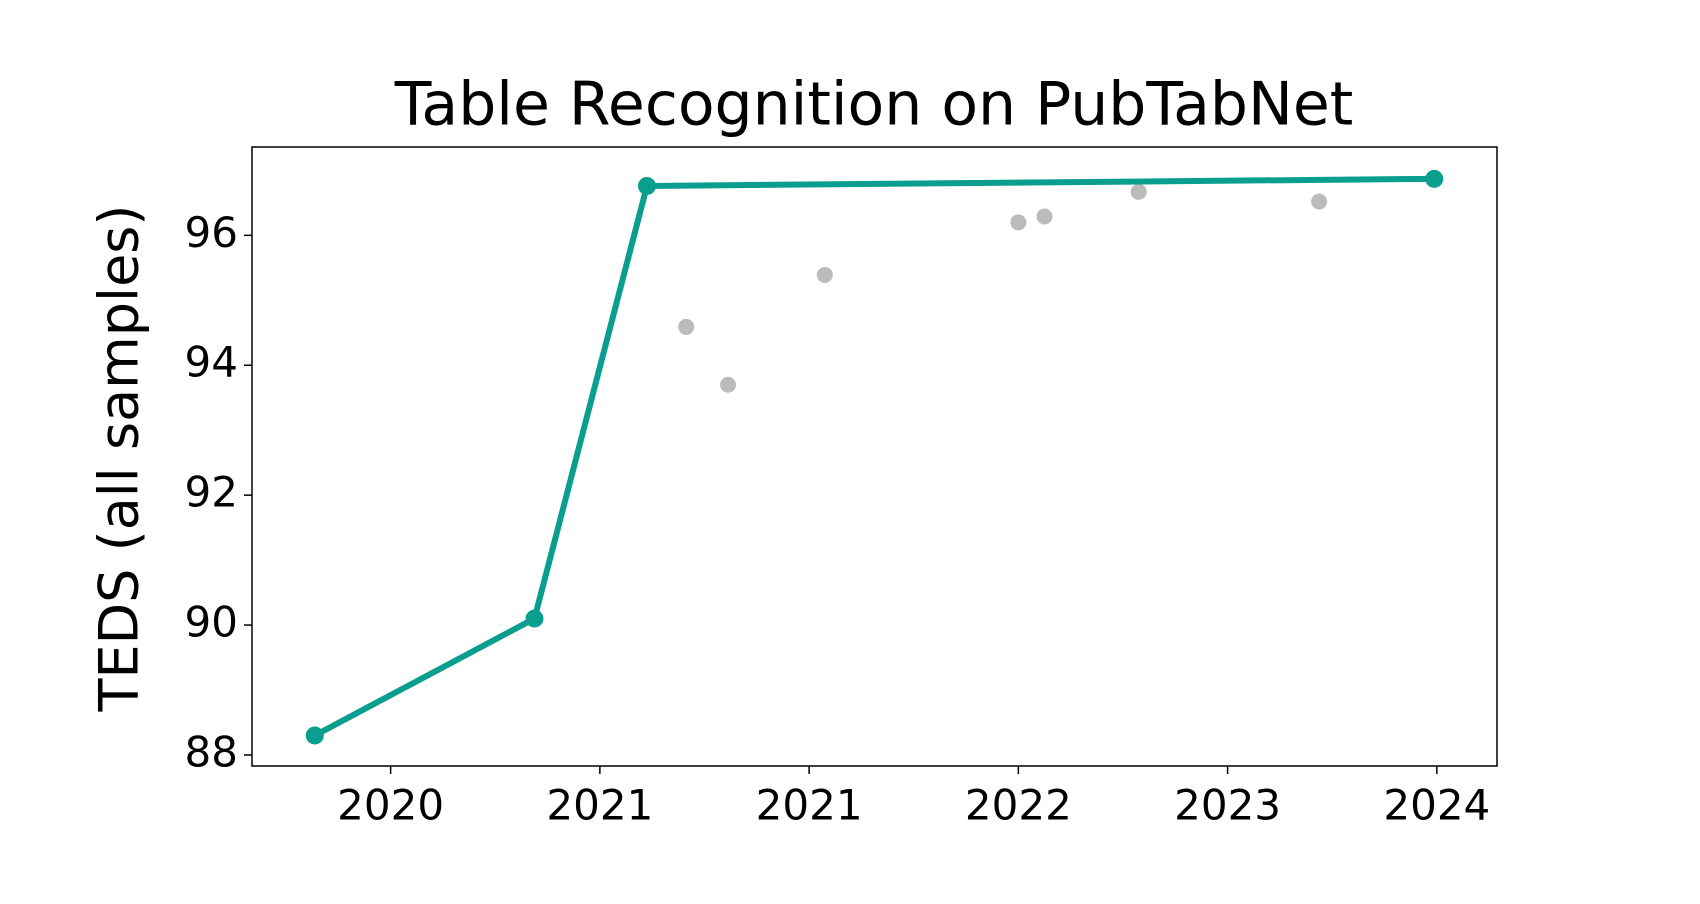  What do you see at coordinates (390, 805) in the screenshot?
I see `x-tick-label: 2020` at bounding box center [390, 805].